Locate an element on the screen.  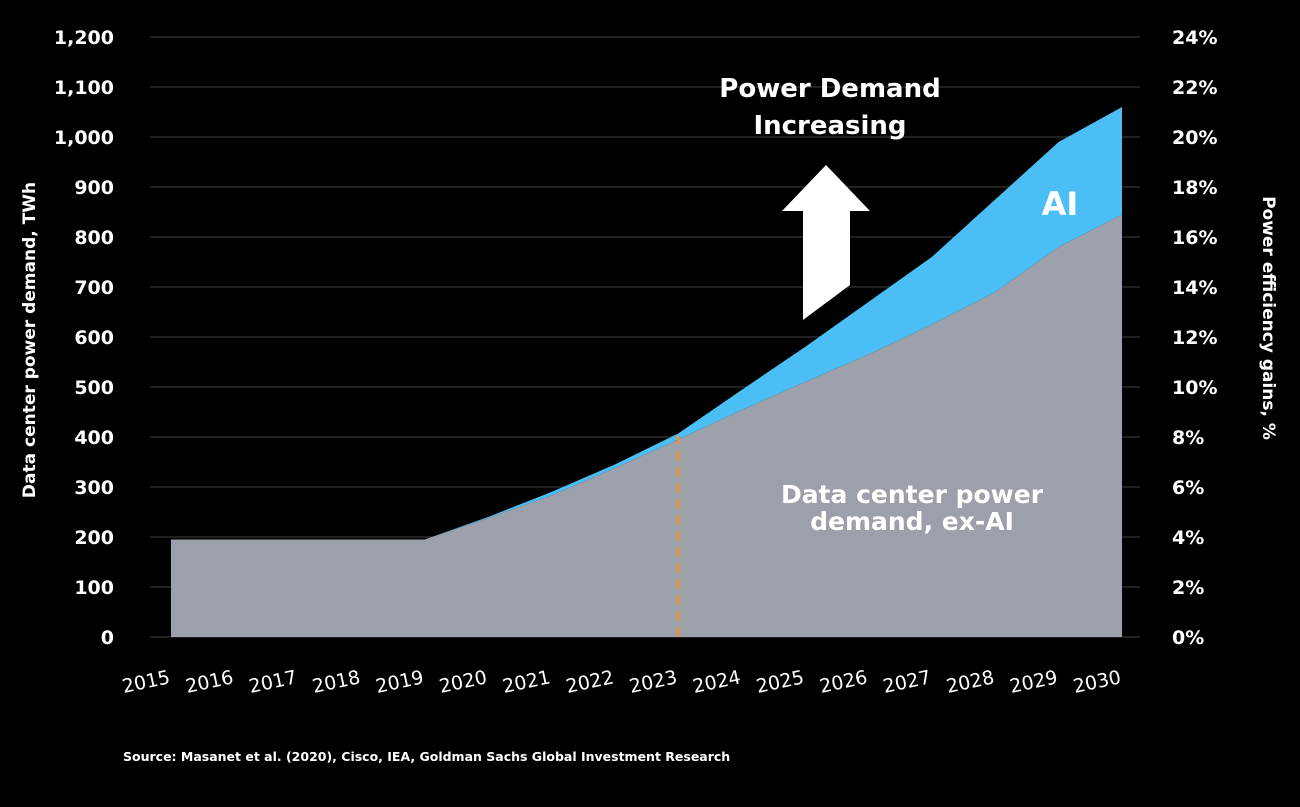
x-tick-label: 2030 is located at coordinates (1097, 682).